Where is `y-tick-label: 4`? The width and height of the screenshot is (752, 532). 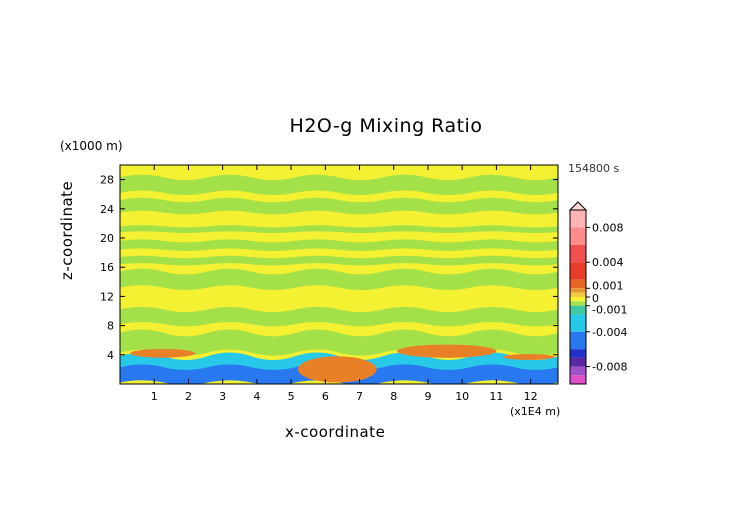
y-tick-label: 4 is located at coordinates (110, 355).